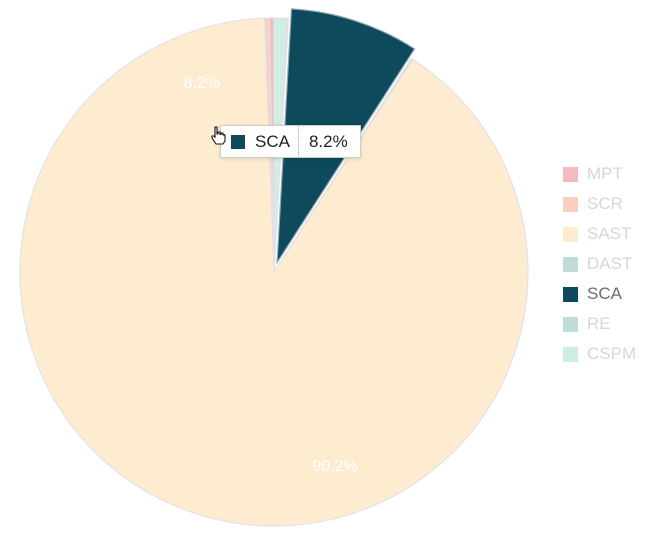 This screenshot has height=540, width=669. I want to click on chart-tooltip: SCA 8.2%, so click(290, 141).